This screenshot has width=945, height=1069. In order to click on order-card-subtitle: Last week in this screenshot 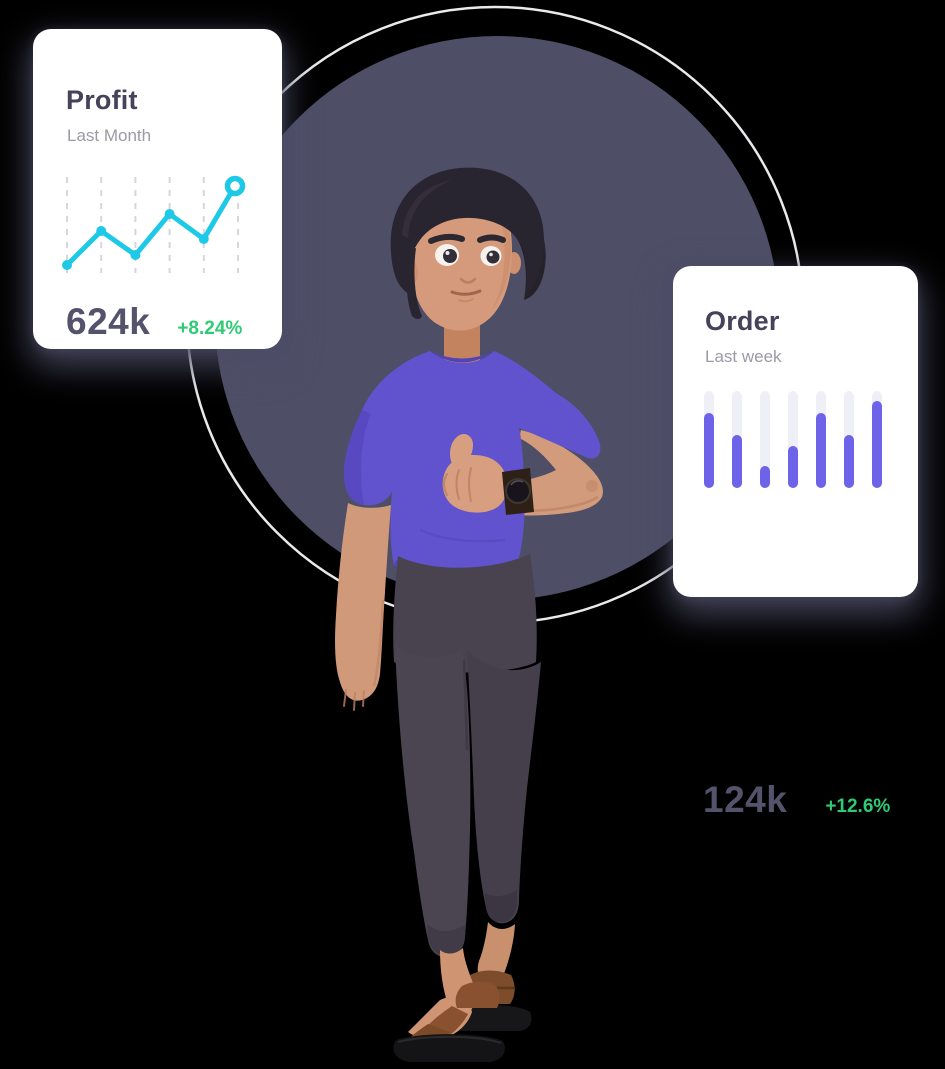, I will do `click(743, 356)`.